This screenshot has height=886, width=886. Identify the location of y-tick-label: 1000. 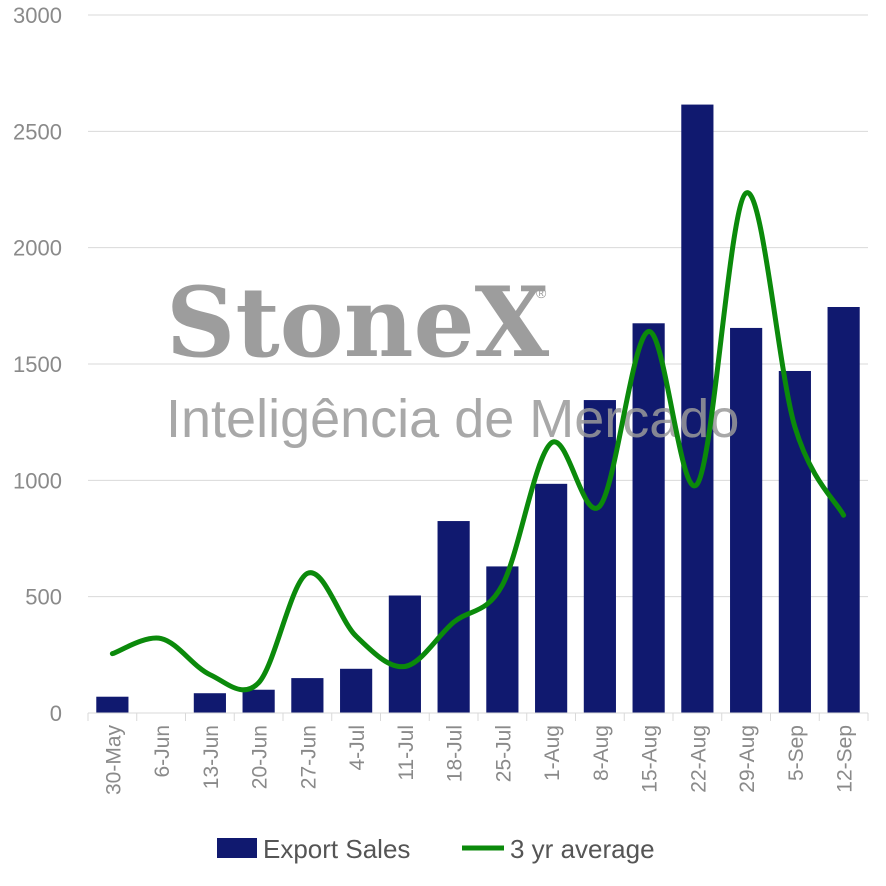
(37, 480).